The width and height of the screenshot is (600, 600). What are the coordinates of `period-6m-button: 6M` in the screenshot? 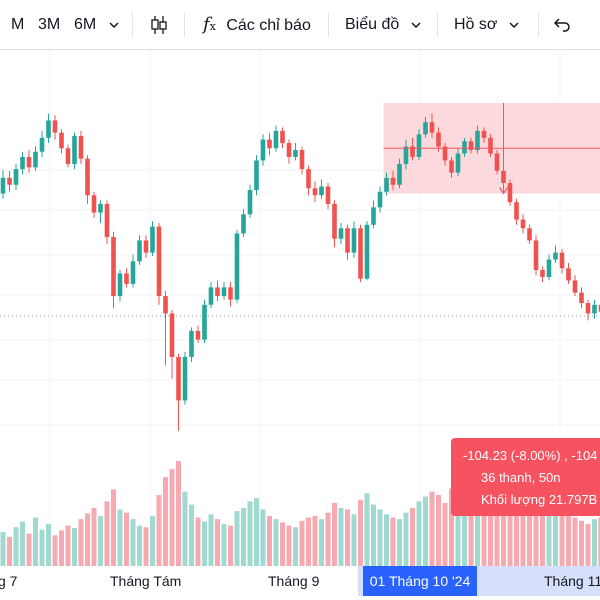 It's located at (85, 24).